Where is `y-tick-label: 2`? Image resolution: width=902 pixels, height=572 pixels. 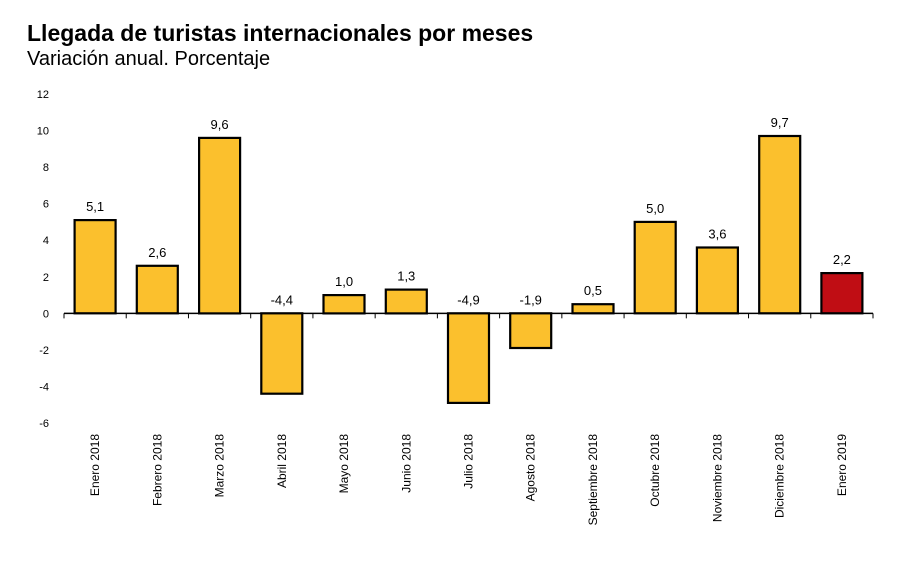 y-tick-label: 2 is located at coordinates (46, 278).